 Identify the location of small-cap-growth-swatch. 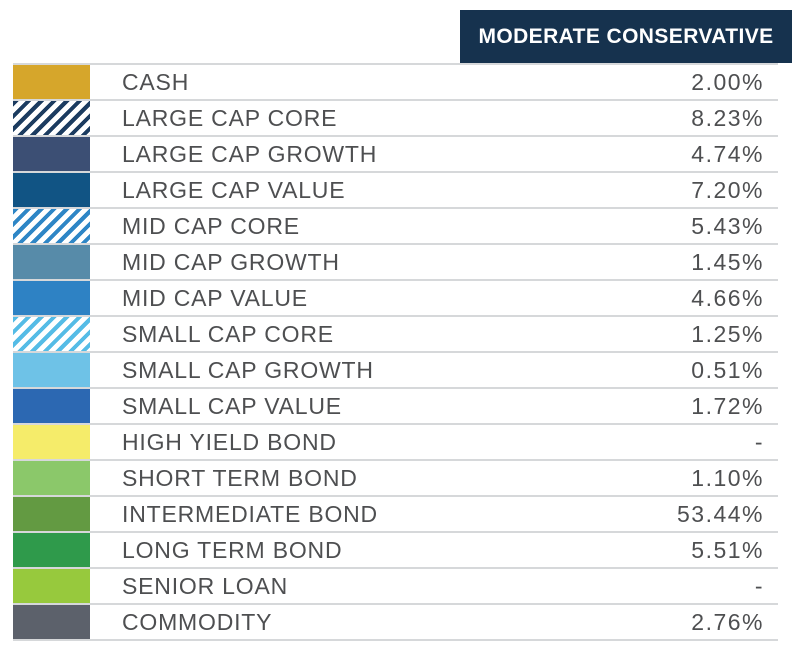
(51, 370).